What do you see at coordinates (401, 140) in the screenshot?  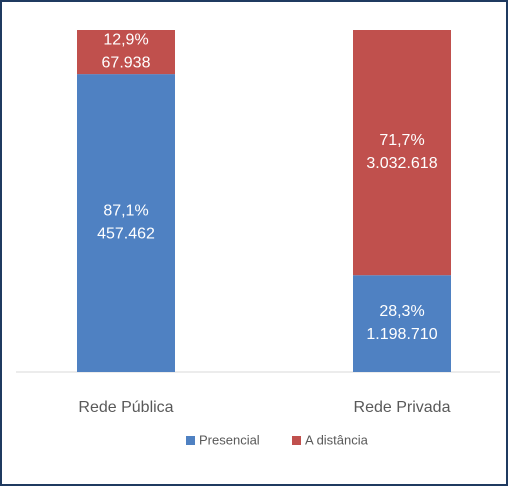 I see `value-label: 71,7%` at bounding box center [401, 140].